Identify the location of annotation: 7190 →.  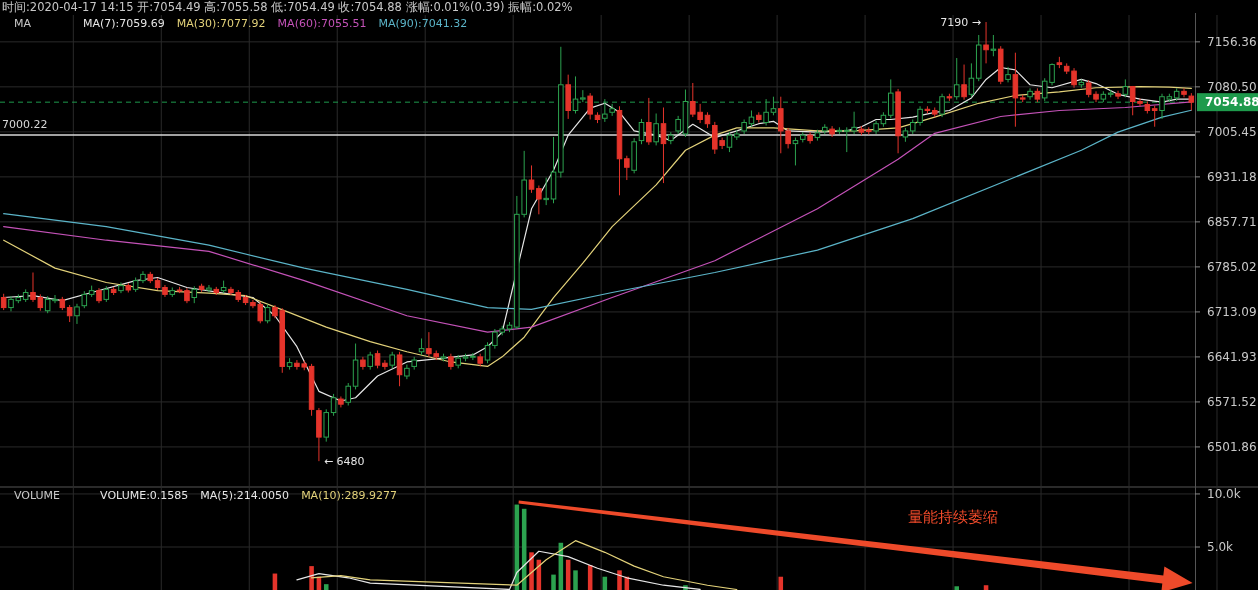
(961, 22).